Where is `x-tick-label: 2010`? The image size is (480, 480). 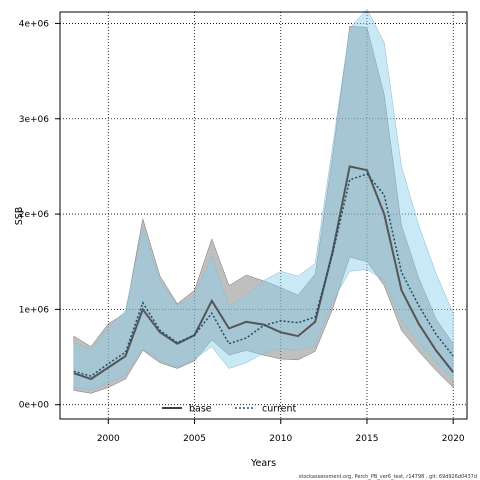
x-tick-label: 2010 is located at coordinates (280, 439).